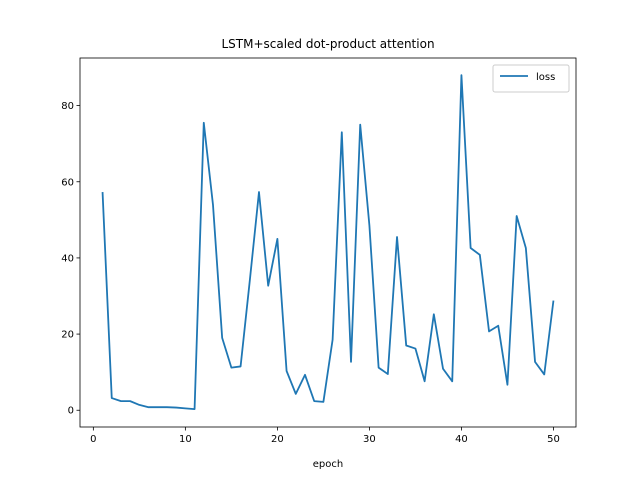 This screenshot has width=640, height=485. Describe the element at coordinates (67, 335) in the screenshot. I see `y-tick-label: 20` at that location.